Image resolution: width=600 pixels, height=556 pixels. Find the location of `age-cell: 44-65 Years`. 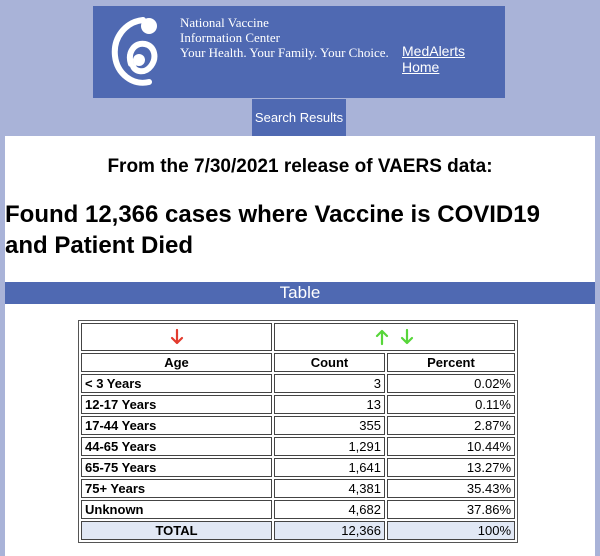

age-cell: 44-65 Years is located at coordinates (176, 446).